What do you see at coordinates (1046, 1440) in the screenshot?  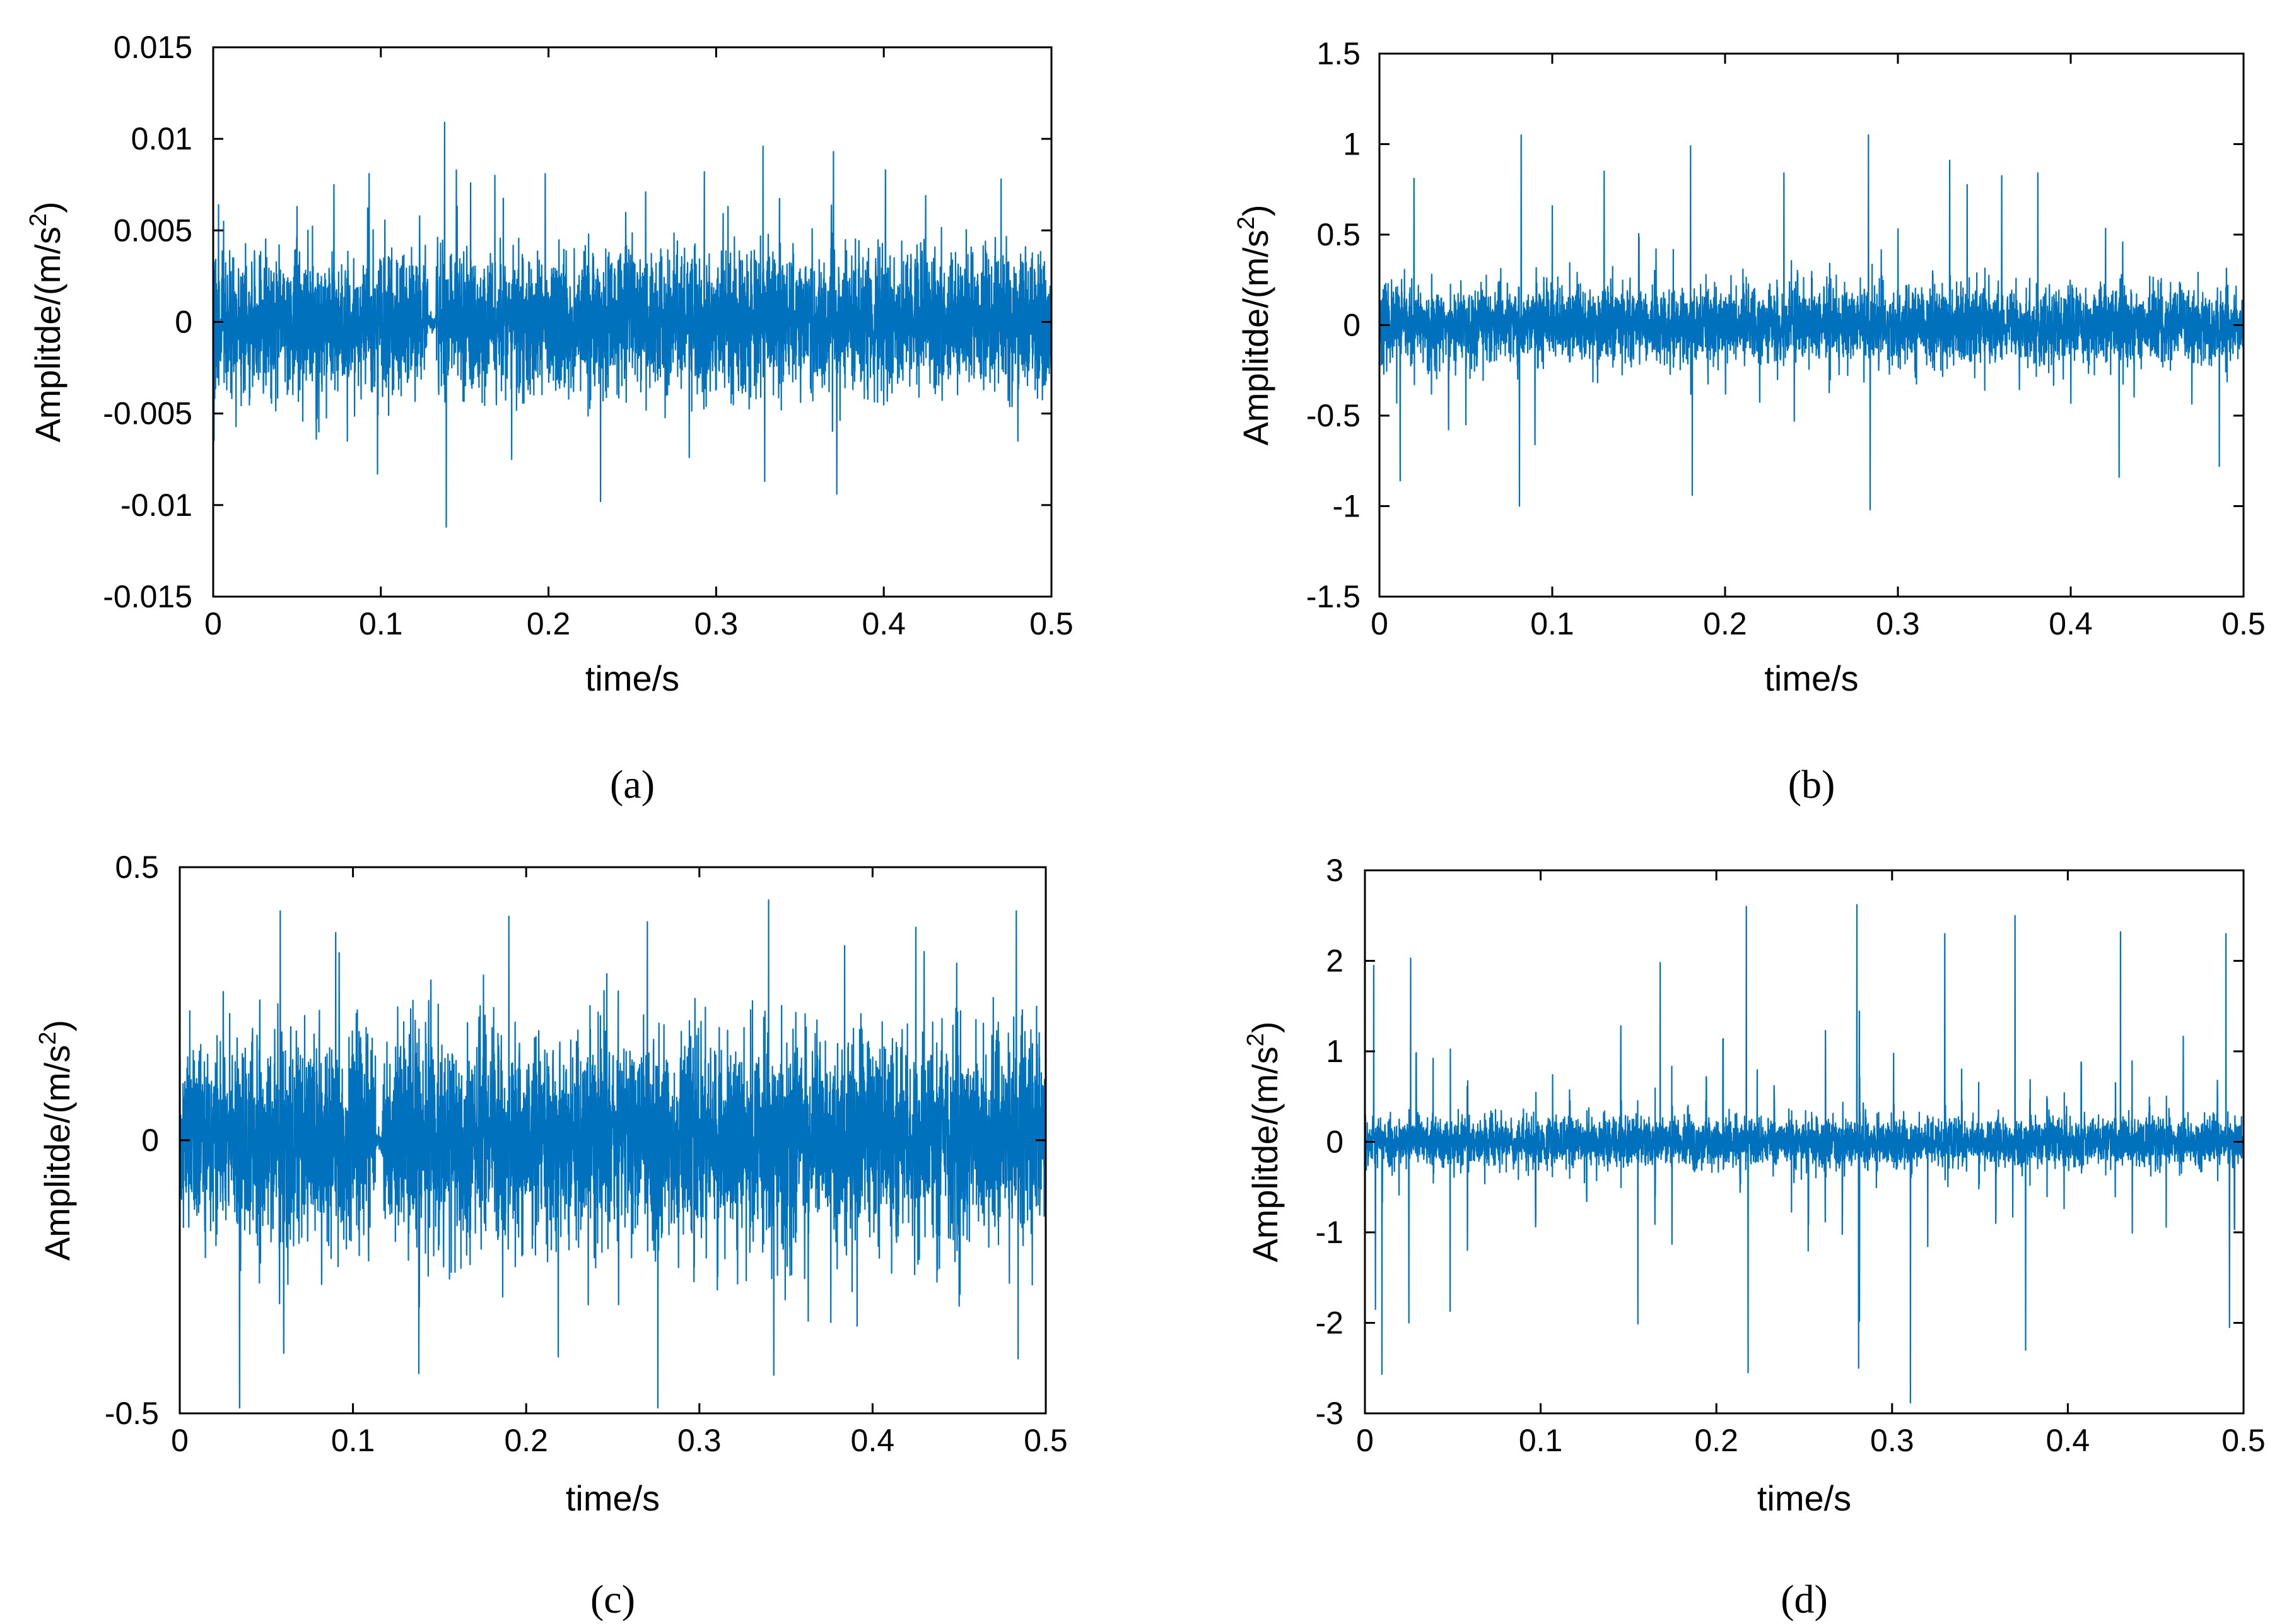 I see `panel-c-xtick-label: 0.5` at bounding box center [1046, 1440].